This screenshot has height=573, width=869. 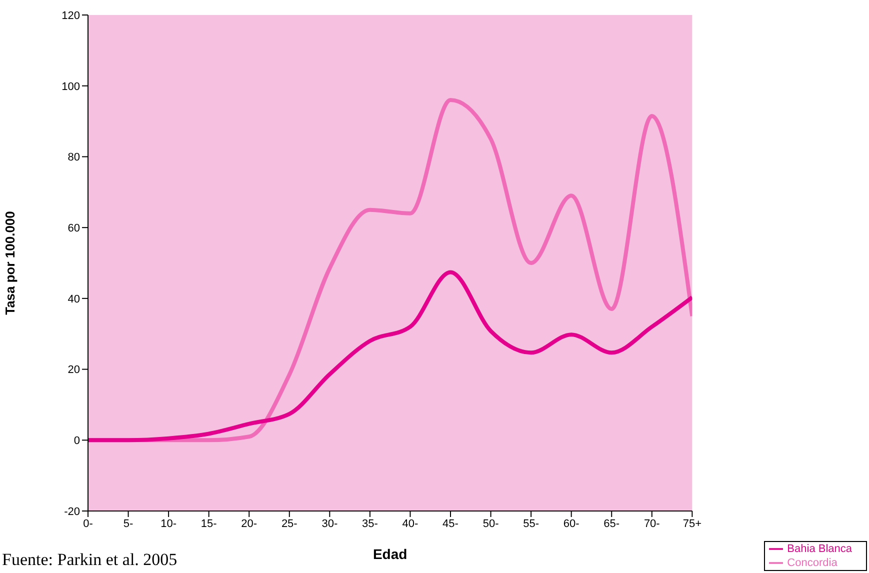 What do you see at coordinates (88, 524) in the screenshot?
I see `x-tick-label: 0-` at bounding box center [88, 524].